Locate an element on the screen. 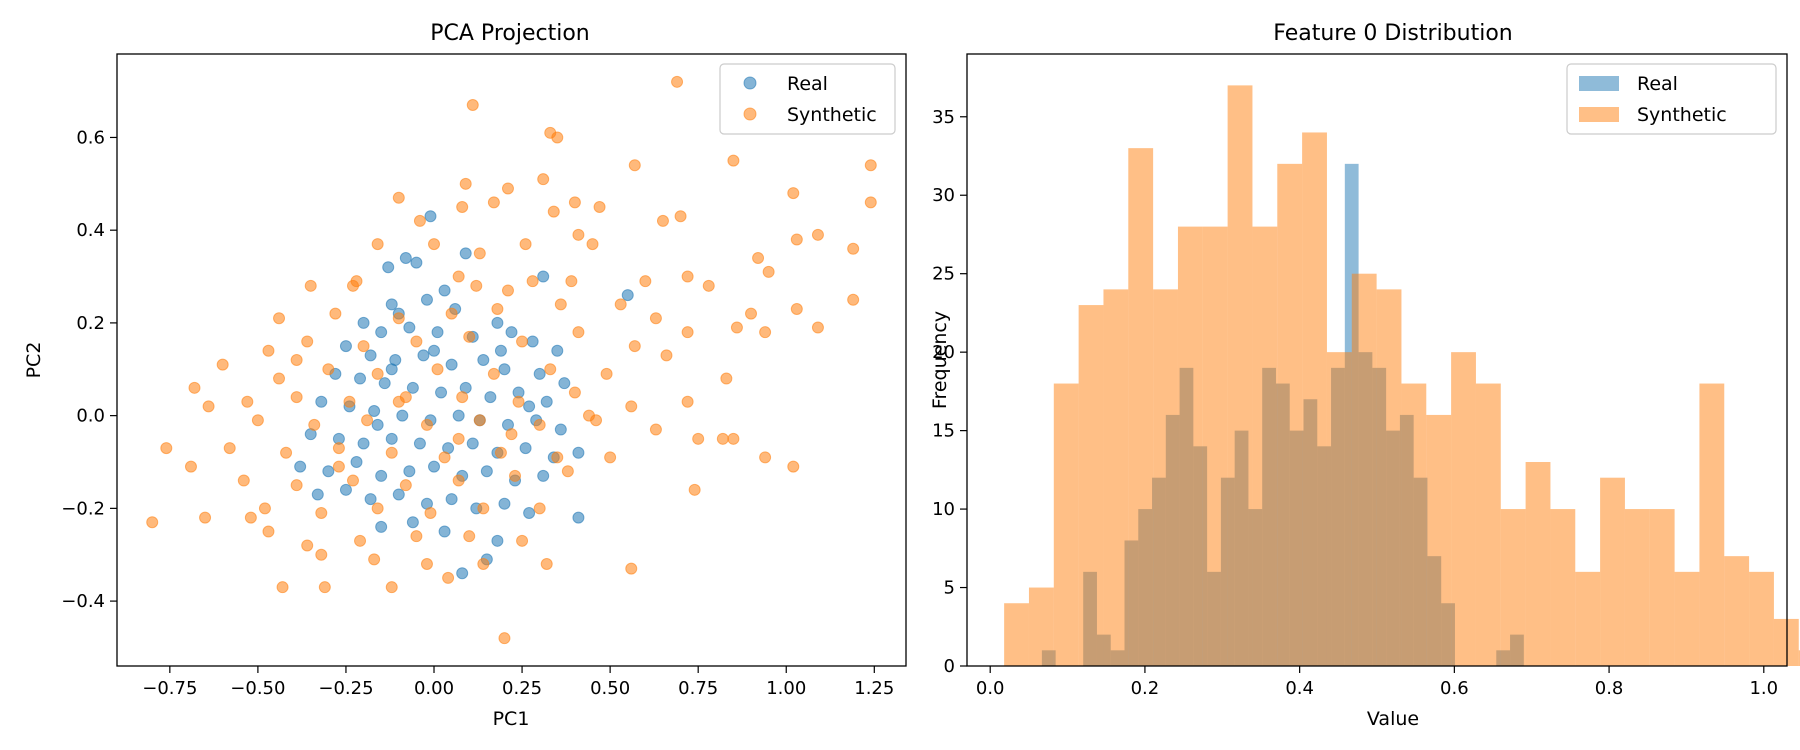  histogram-y-tick-label: 10 is located at coordinates (943, 509).